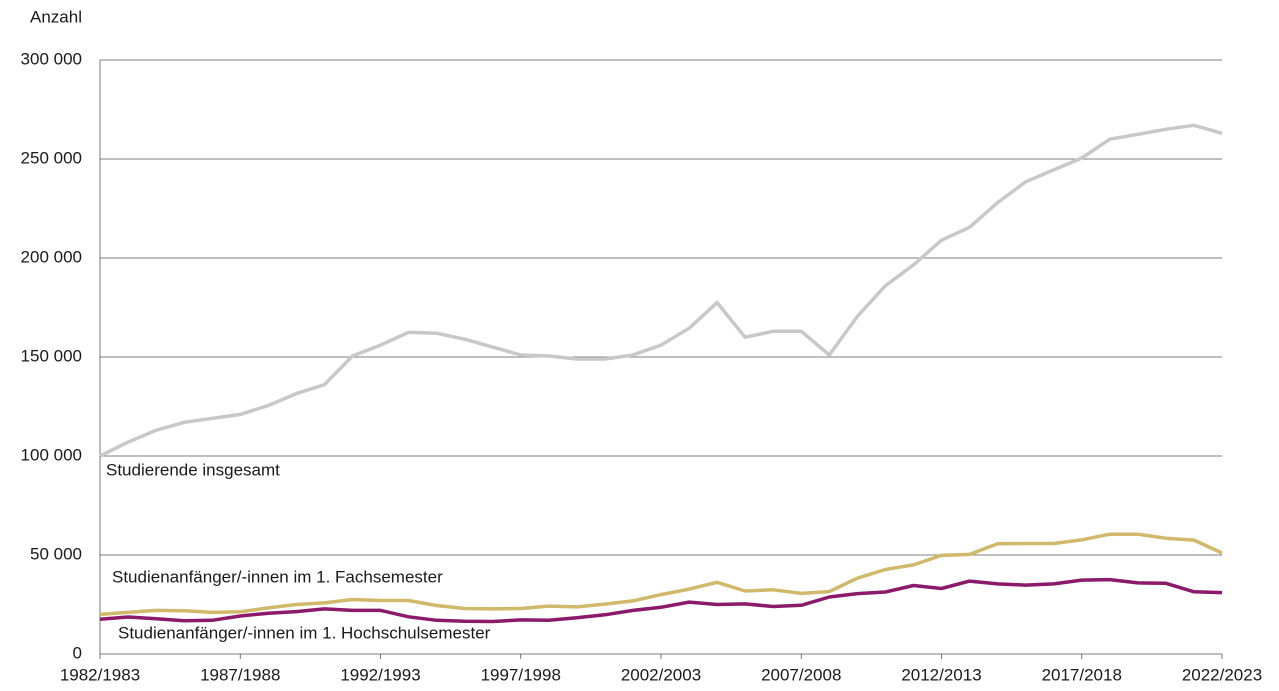 The height and width of the screenshot is (691, 1279). Describe the element at coordinates (661, 674) in the screenshot. I see `x-tick-label: 2002/2003` at that location.